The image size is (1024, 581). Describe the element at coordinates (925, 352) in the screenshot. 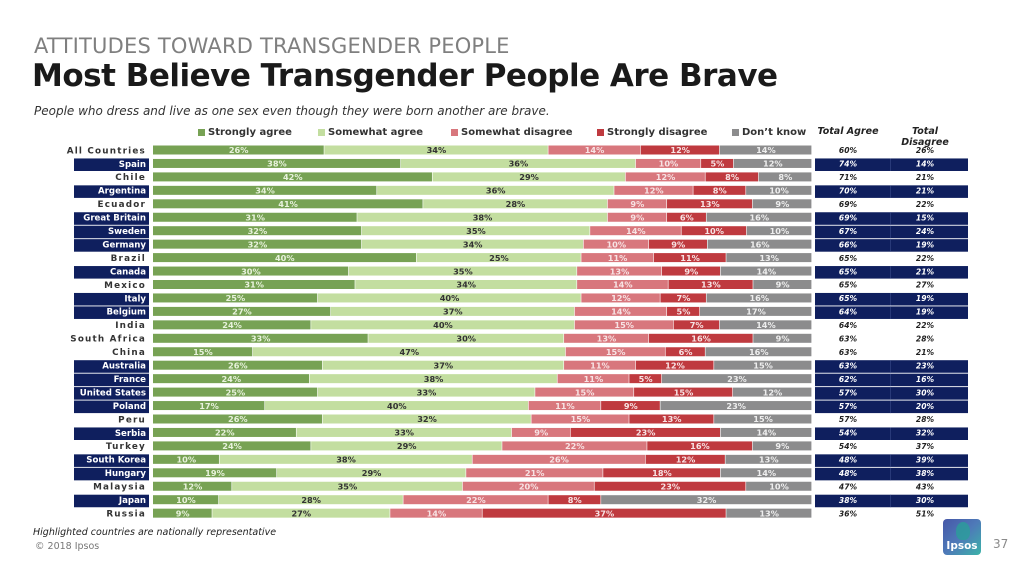

I see `total-disagree-value: 21%` at that location.